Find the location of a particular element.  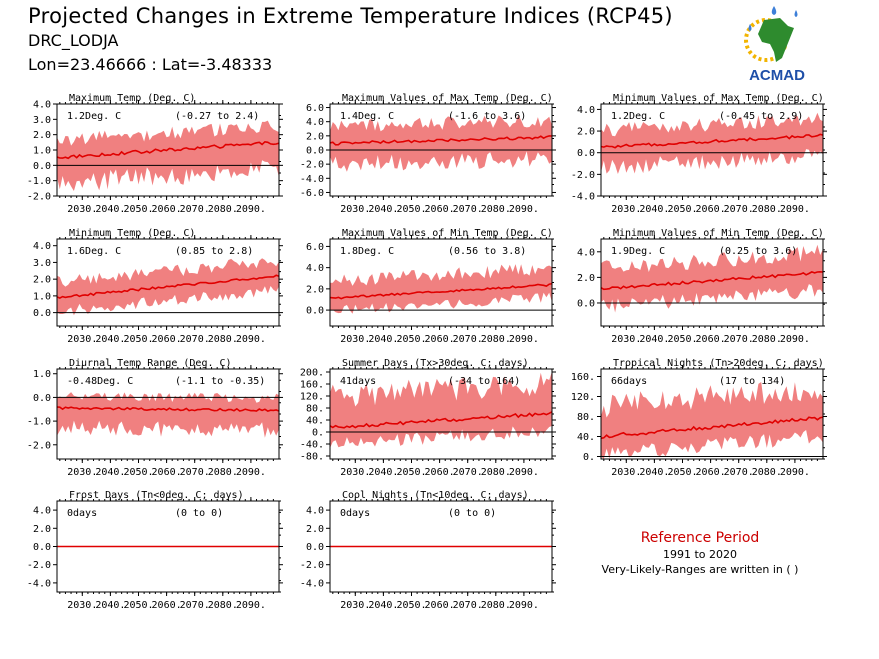

chart-title: Minimum Values of Min Temp (Deg. C) is located at coordinates (718, 233).